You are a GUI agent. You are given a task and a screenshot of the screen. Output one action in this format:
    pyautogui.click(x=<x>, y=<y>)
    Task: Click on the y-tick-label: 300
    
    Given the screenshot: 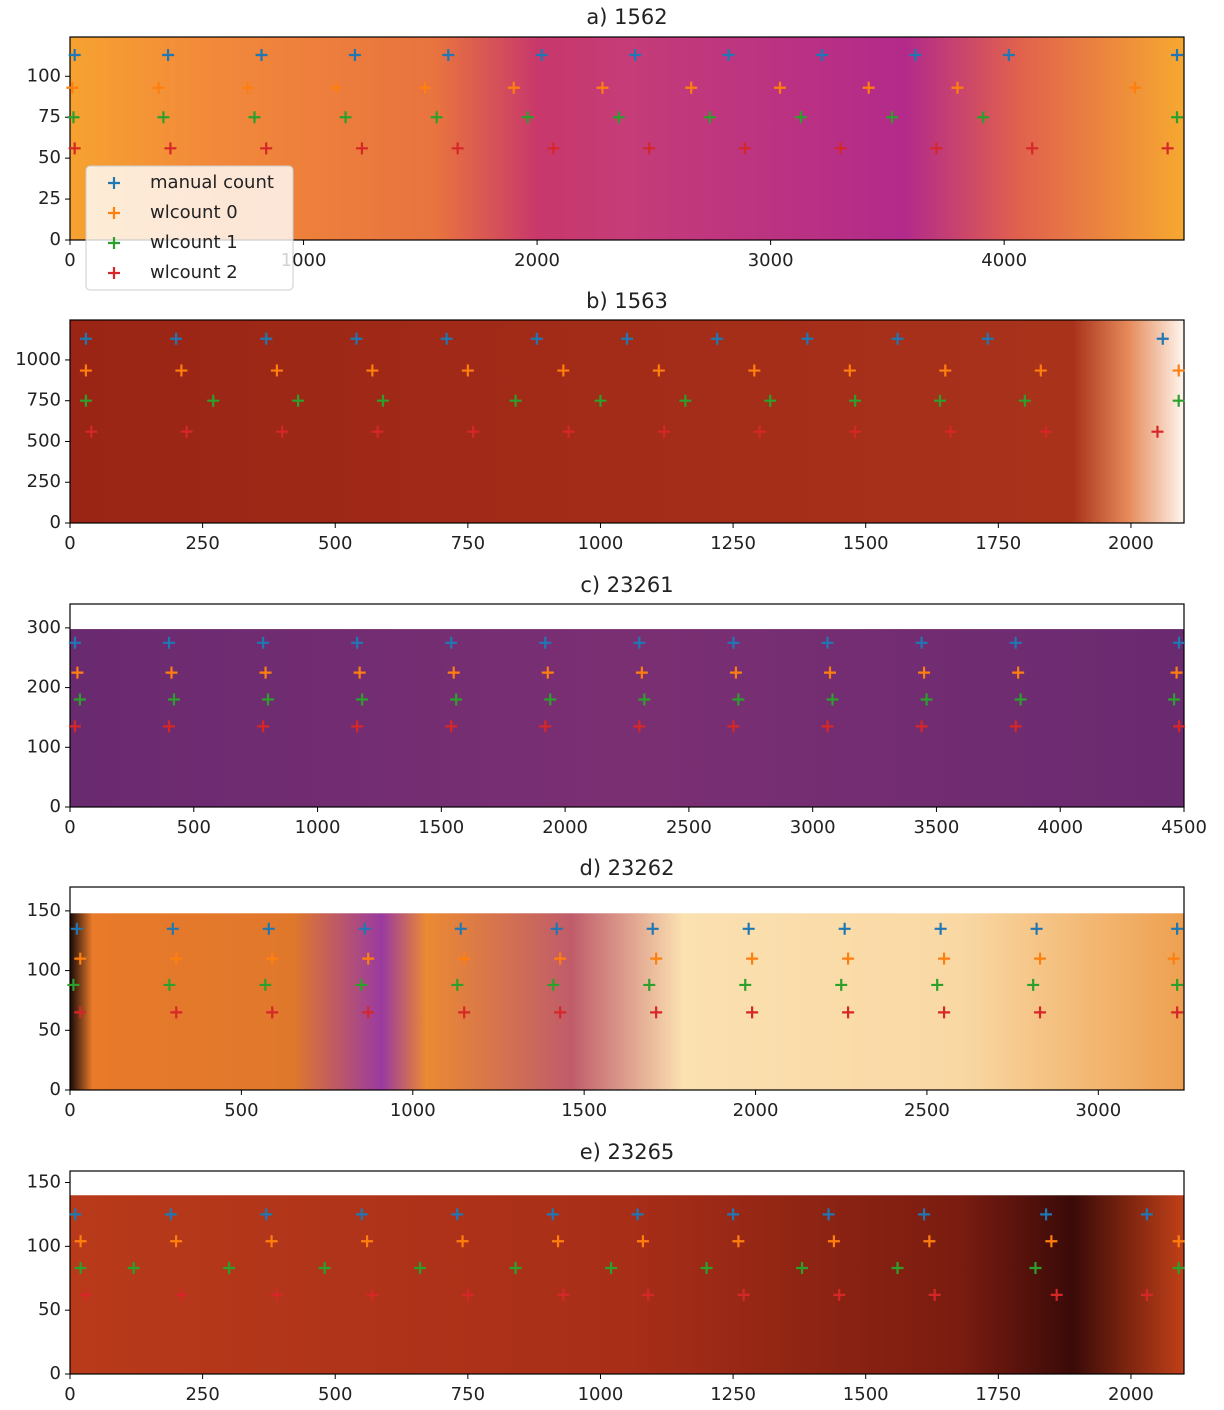 What is the action you would take?
    pyautogui.click(x=44, y=627)
    